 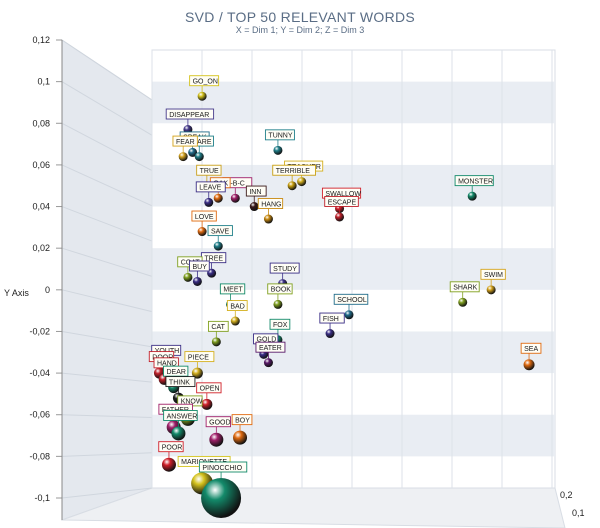 I want to click on point-label: FEAR, so click(x=185, y=142).